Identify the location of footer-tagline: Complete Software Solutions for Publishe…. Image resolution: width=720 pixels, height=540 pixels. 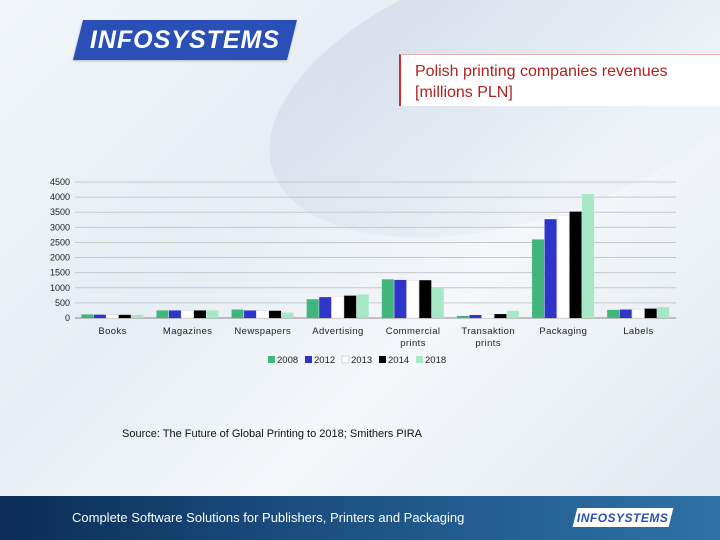
(268, 517).